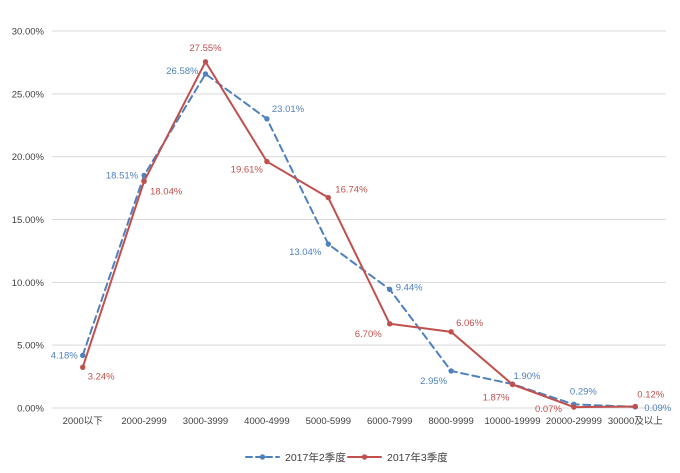 This screenshot has width=680, height=473. Describe the element at coordinates (650, 394) in the screenshot. I see `data-label: 0.12%` at that location.